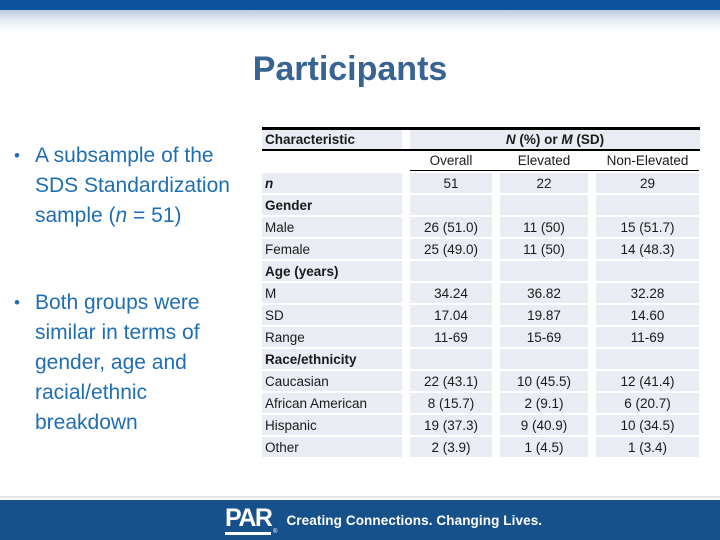  I want to click on par-logo: PAR ®, so click(251, 519).